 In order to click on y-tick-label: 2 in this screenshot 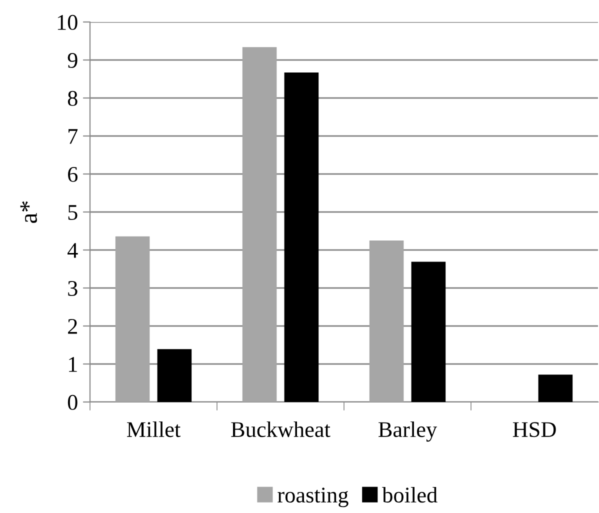, I will do `click(72, 326)`.